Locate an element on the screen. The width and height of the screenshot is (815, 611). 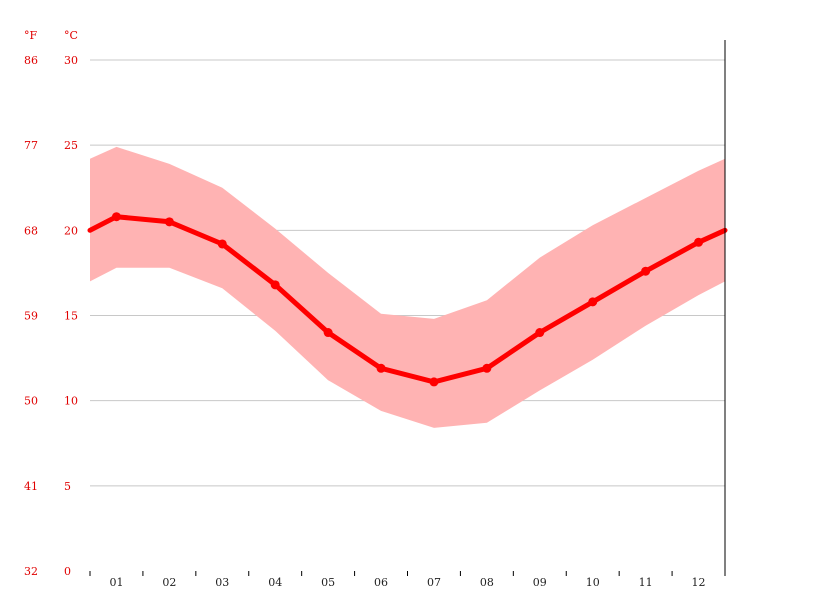
y-tick-label-fahrenheit: 50 is located at coordinates (31, 401).